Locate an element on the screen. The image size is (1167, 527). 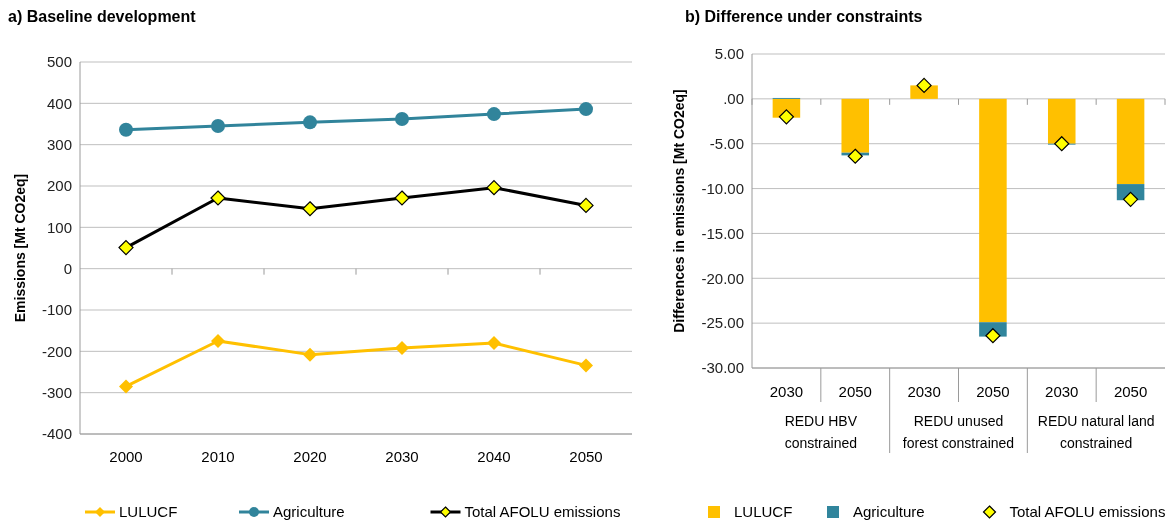
y-tick-label: 200 is located at coordinates (59, 186).